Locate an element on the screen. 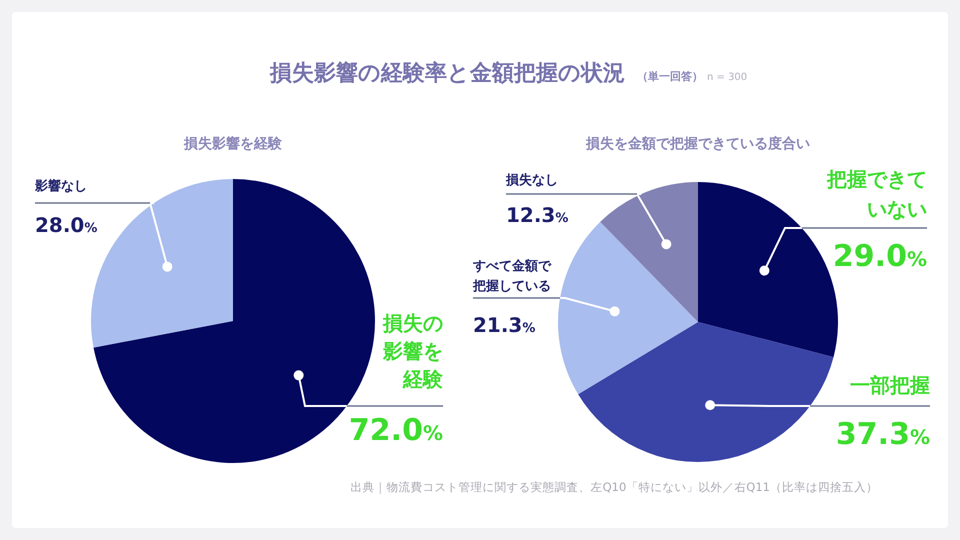  data-label: 72.0% is located at coordinates (395, 430).